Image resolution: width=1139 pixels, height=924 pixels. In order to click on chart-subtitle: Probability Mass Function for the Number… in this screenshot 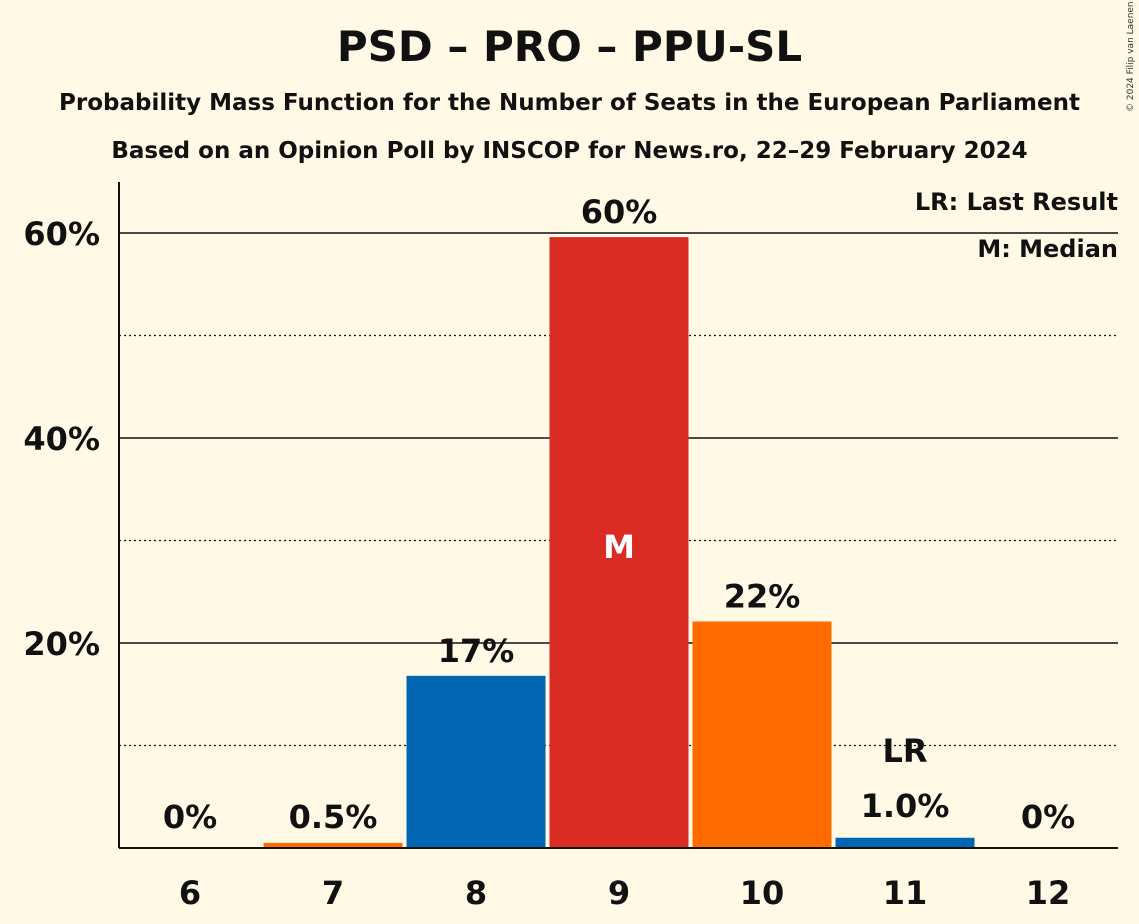, I will do `click(569, 103)`.